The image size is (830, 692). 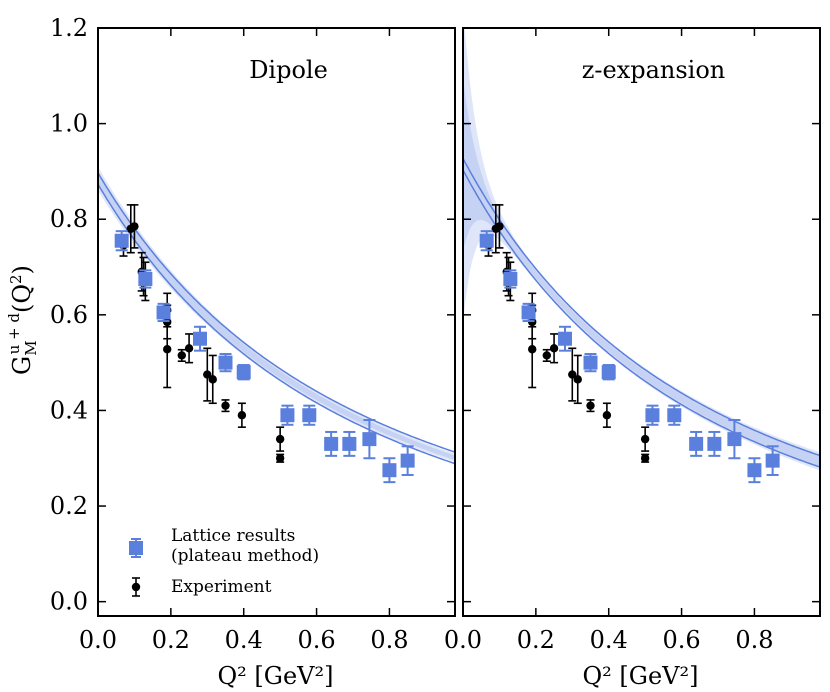 I want to click on y-axis-label-argument: (Q, so click(x=22, y=298).